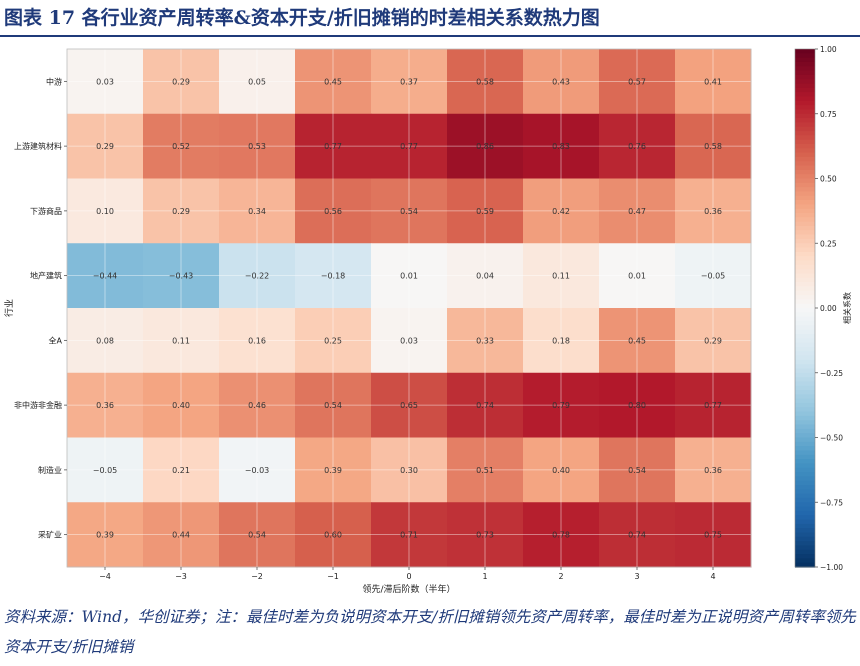 The height and width of the screenshot is (666, 860). I want to click on colorbar-tick-label: 0.00, so click(828, 308).